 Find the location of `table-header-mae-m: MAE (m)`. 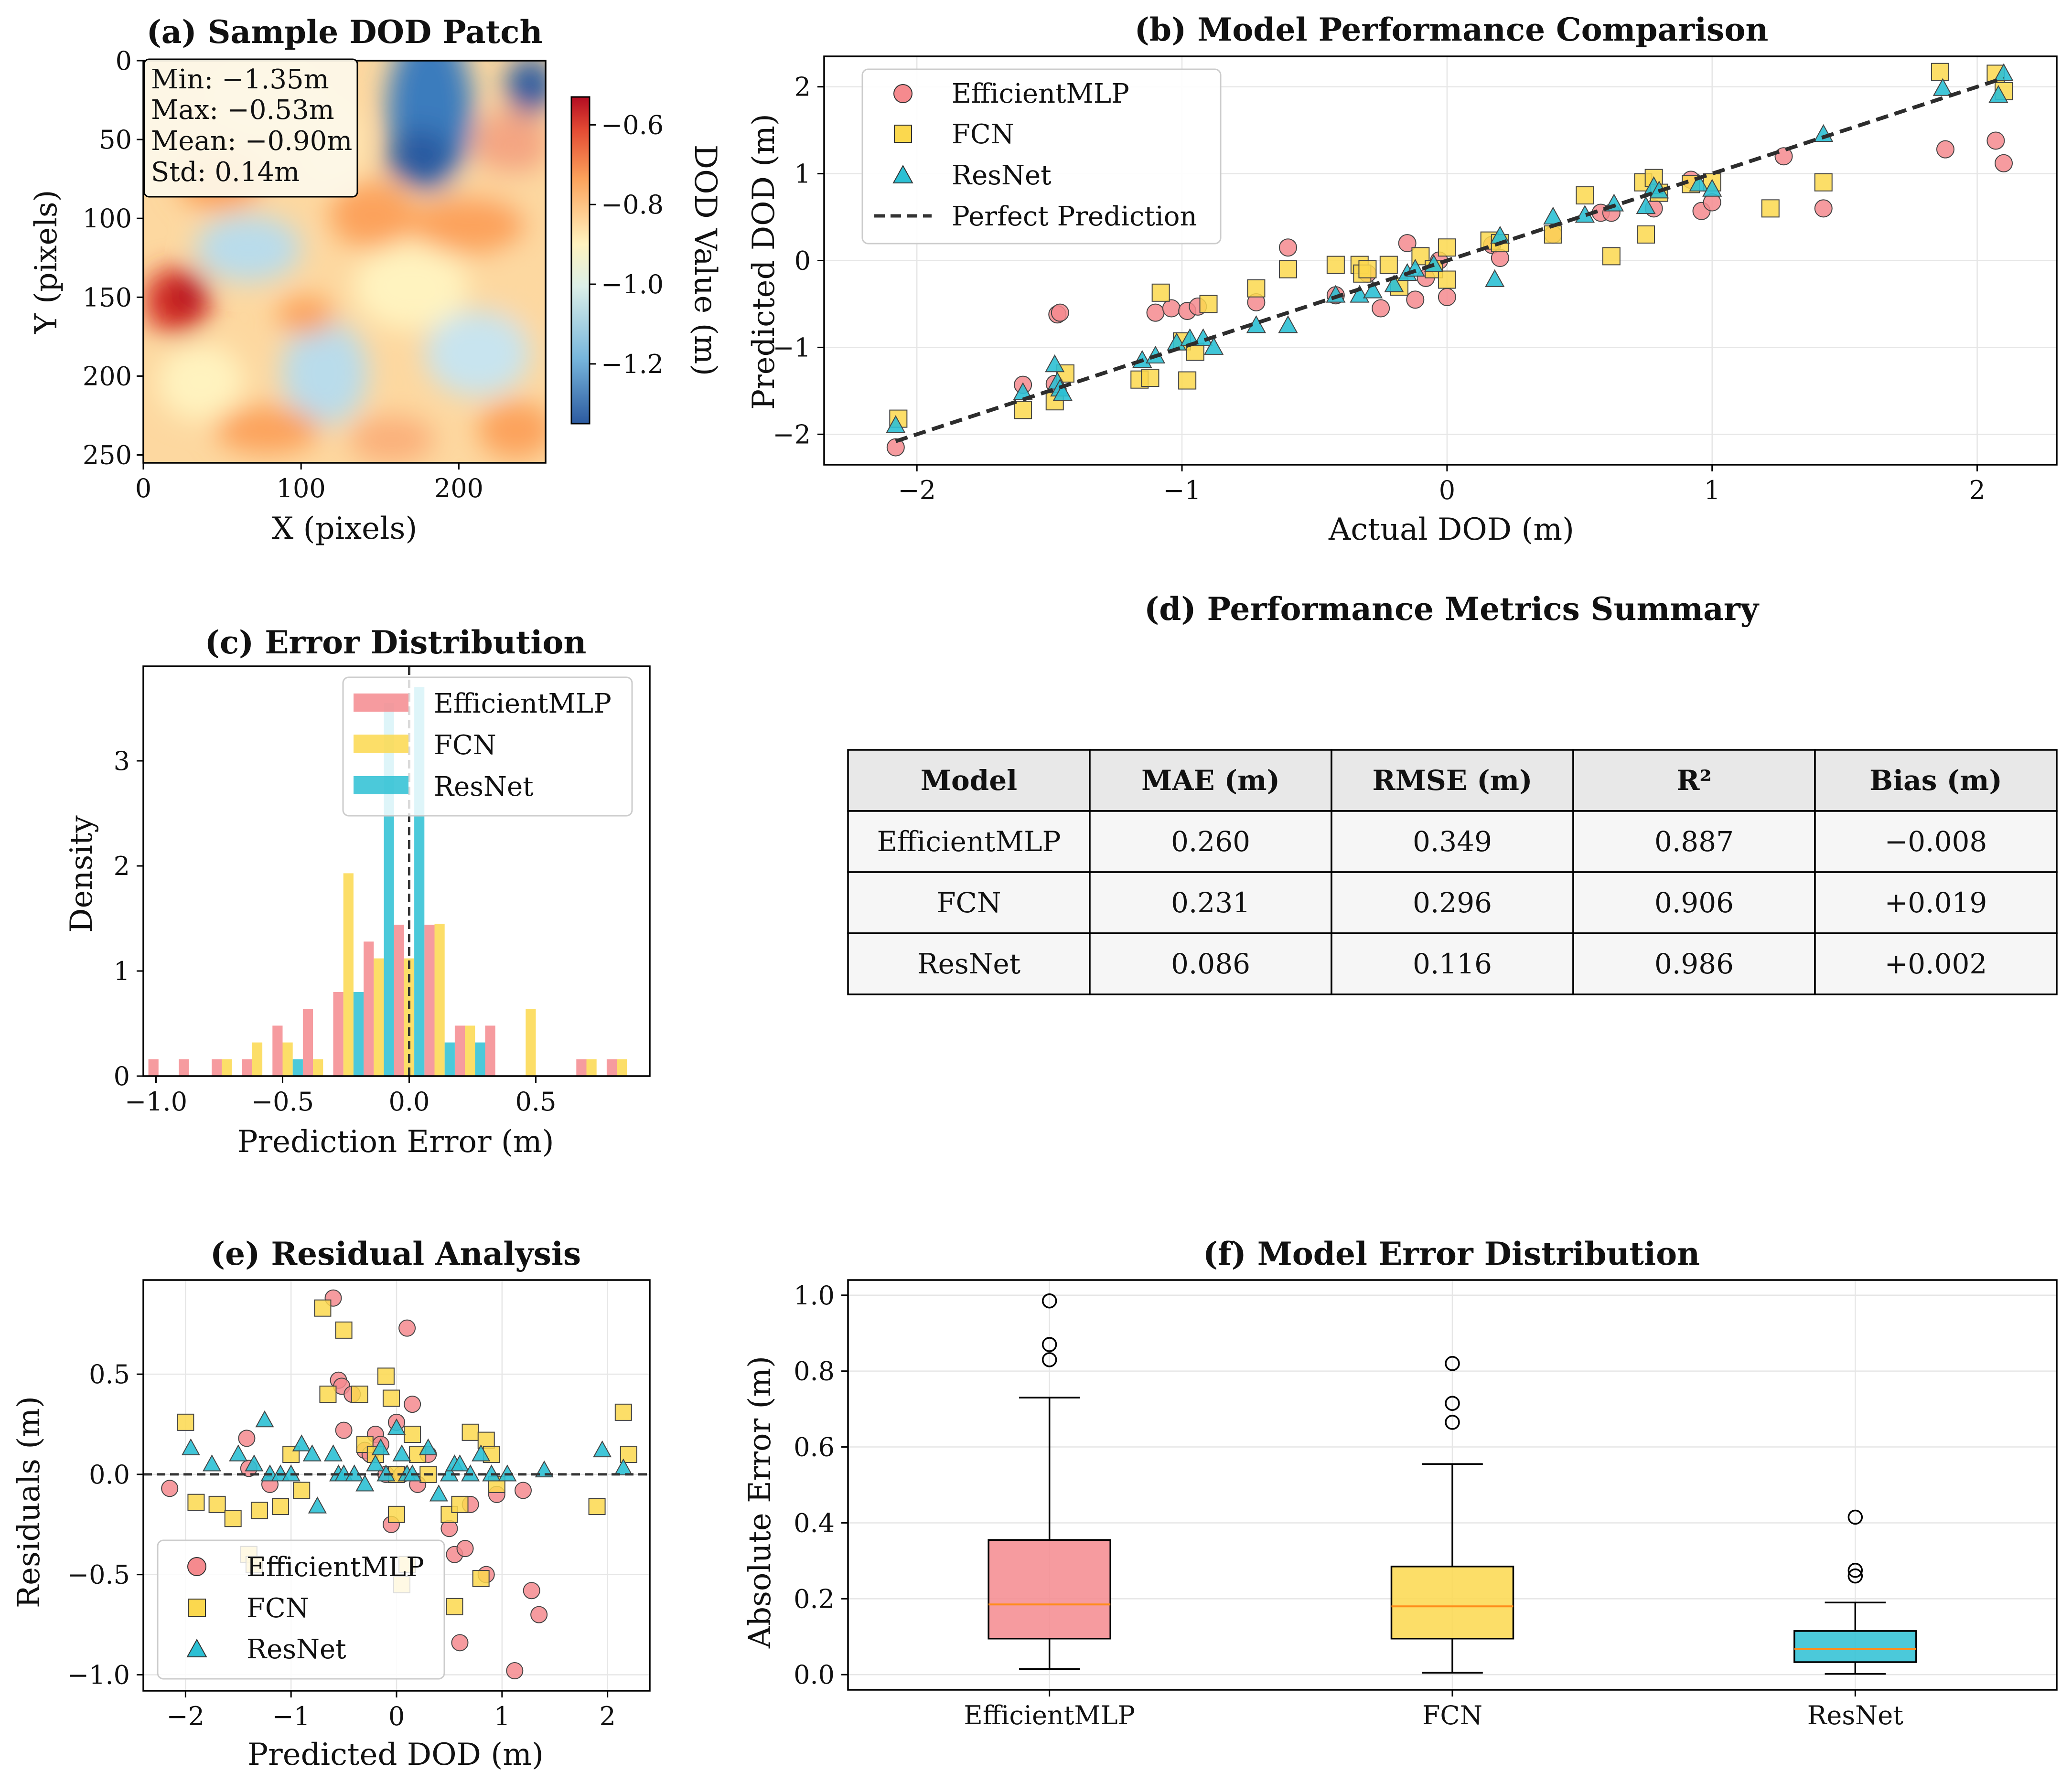

table-header-mae-m: MAE (m) is located at coordinates (1210, 780).